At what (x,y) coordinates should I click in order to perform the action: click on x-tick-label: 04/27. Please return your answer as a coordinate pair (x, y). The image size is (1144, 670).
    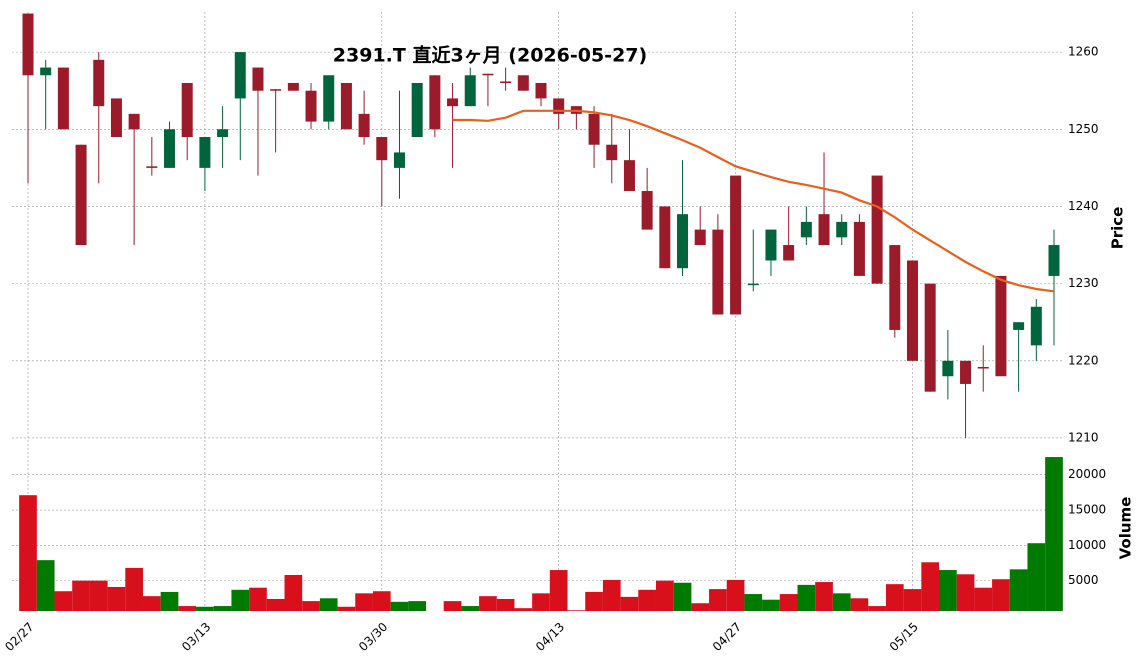
    Looking at the image, I should click on (727, 637).